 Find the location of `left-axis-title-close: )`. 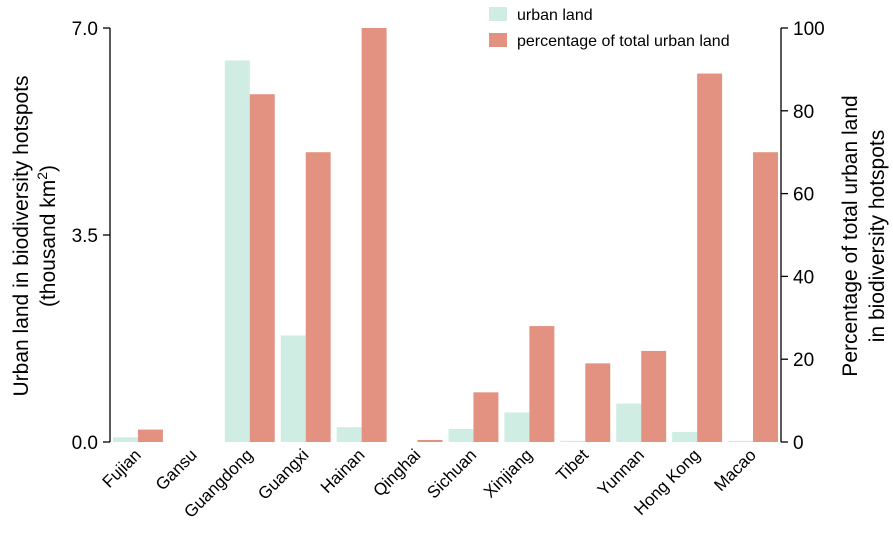

left-axis-title-close: ) is located at coordinates (48, 168).